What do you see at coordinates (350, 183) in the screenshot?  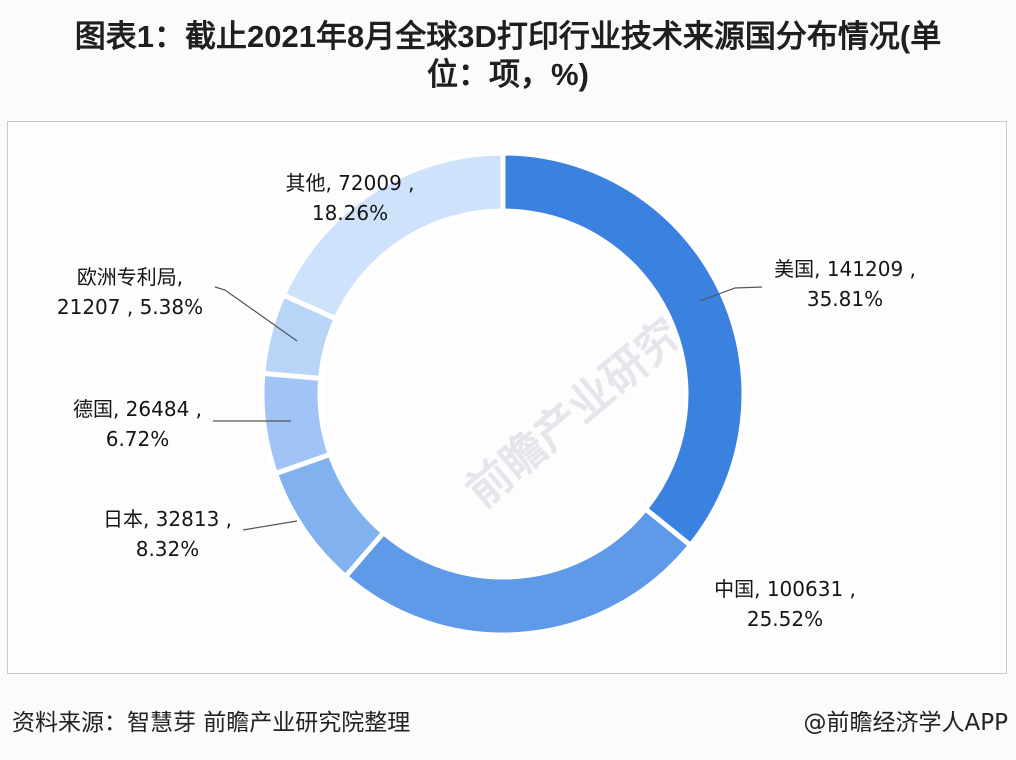 I see `data-label-other-value: 其他, 72009 ,` at bounding box center [350, 183].